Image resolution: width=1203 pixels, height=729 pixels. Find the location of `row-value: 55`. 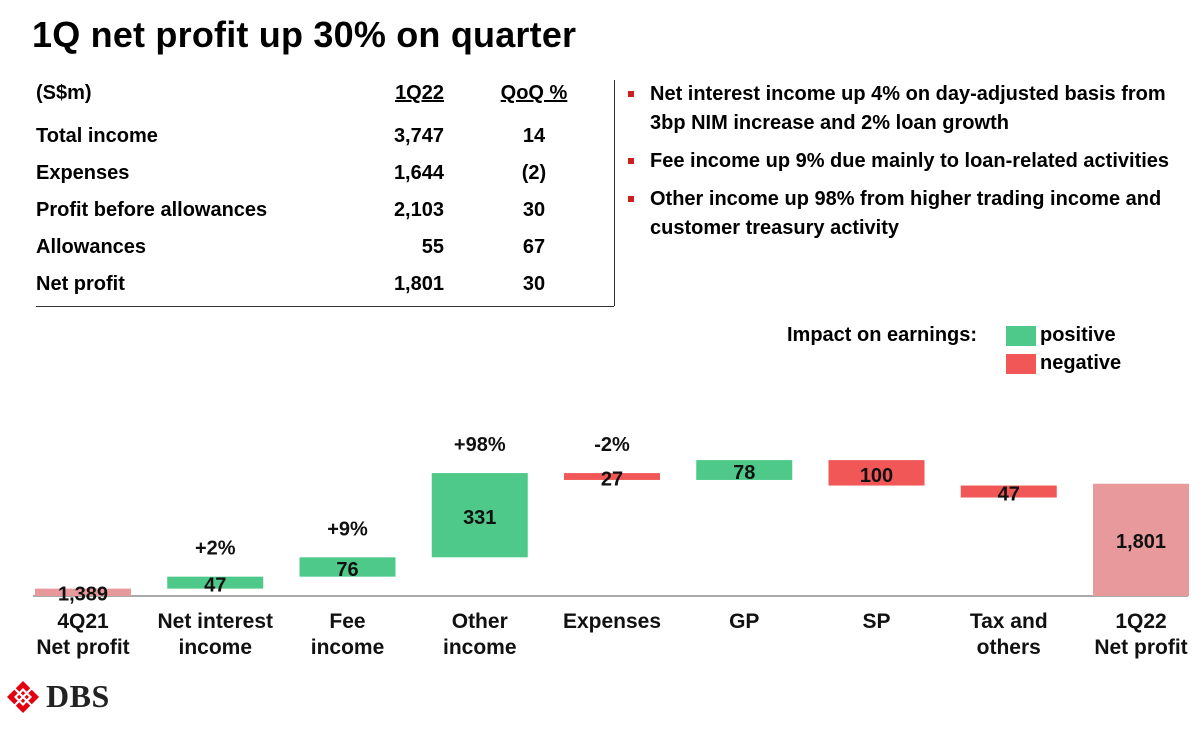

row-value: 55 is located at coordinates (432, 247).